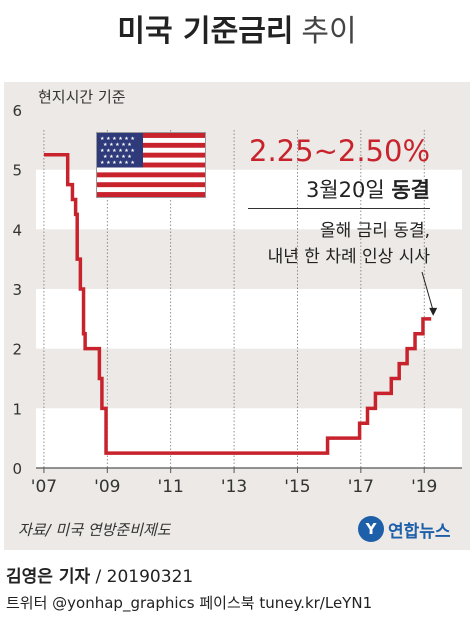  What do you see at coordinates (419, 531) in the screenshot?
I see `logo-text: 연합뉴스` at bounding box center [419, 531].